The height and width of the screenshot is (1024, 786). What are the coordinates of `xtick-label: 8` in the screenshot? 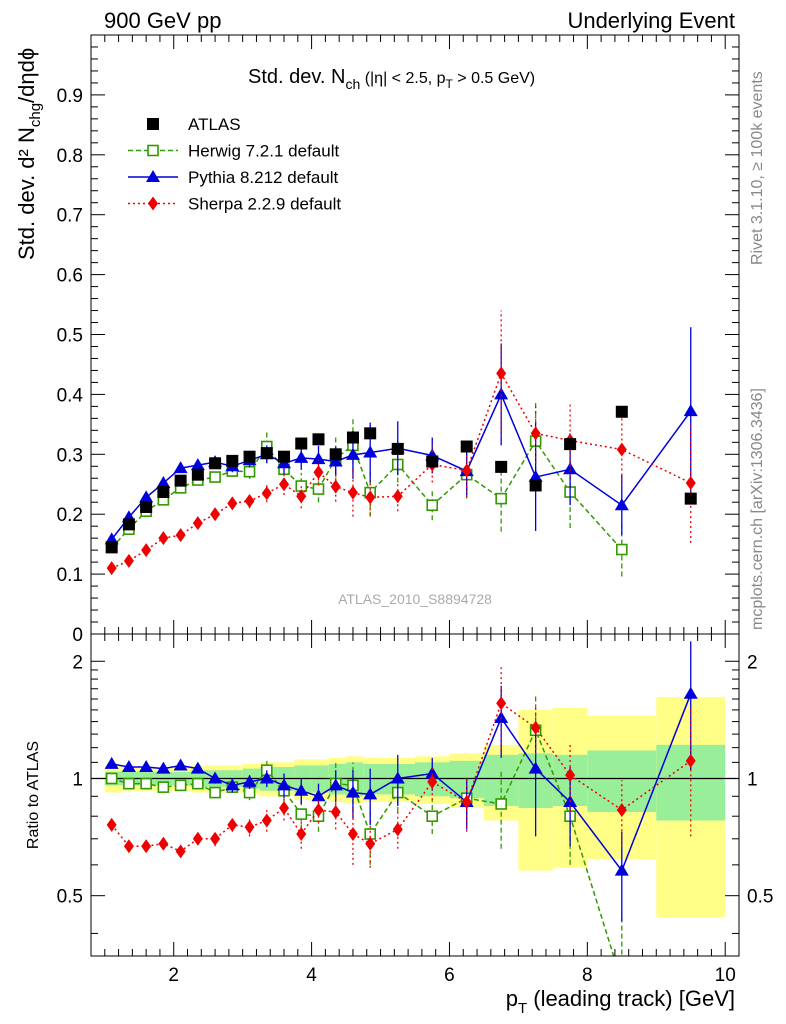 It's located at (587, 975).